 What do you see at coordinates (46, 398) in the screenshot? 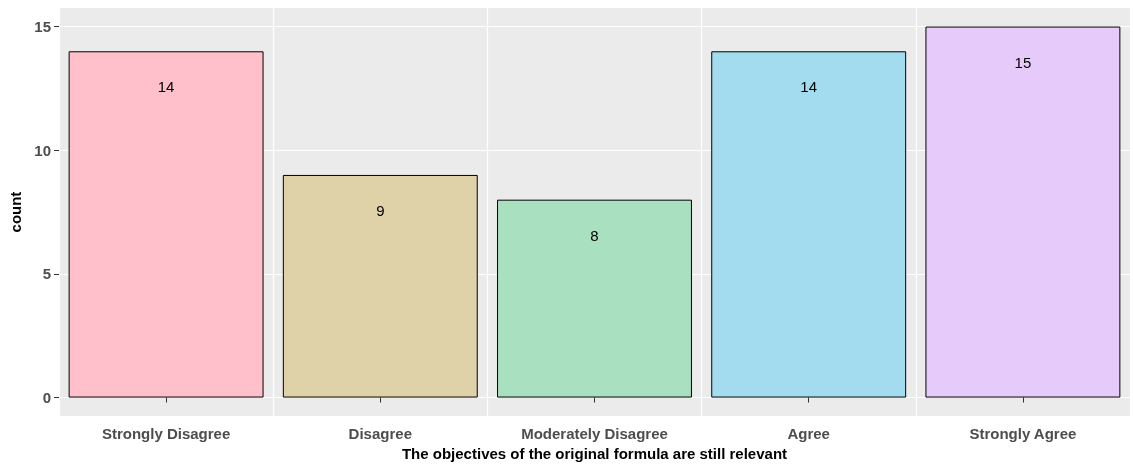
I see `y-tick-label: 0` at bounding box center [46, 398].